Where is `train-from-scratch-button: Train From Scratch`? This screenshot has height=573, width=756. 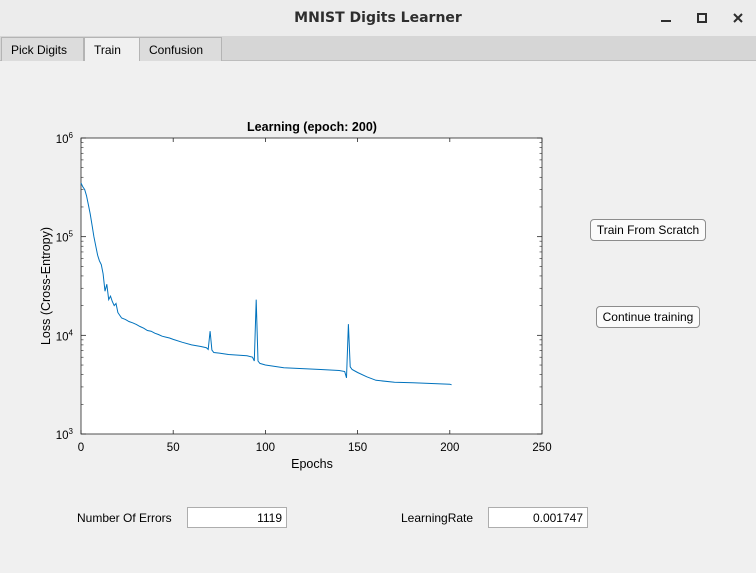
train-from-scratch-button: Train From Scratch is located at coordinates (648, 230).